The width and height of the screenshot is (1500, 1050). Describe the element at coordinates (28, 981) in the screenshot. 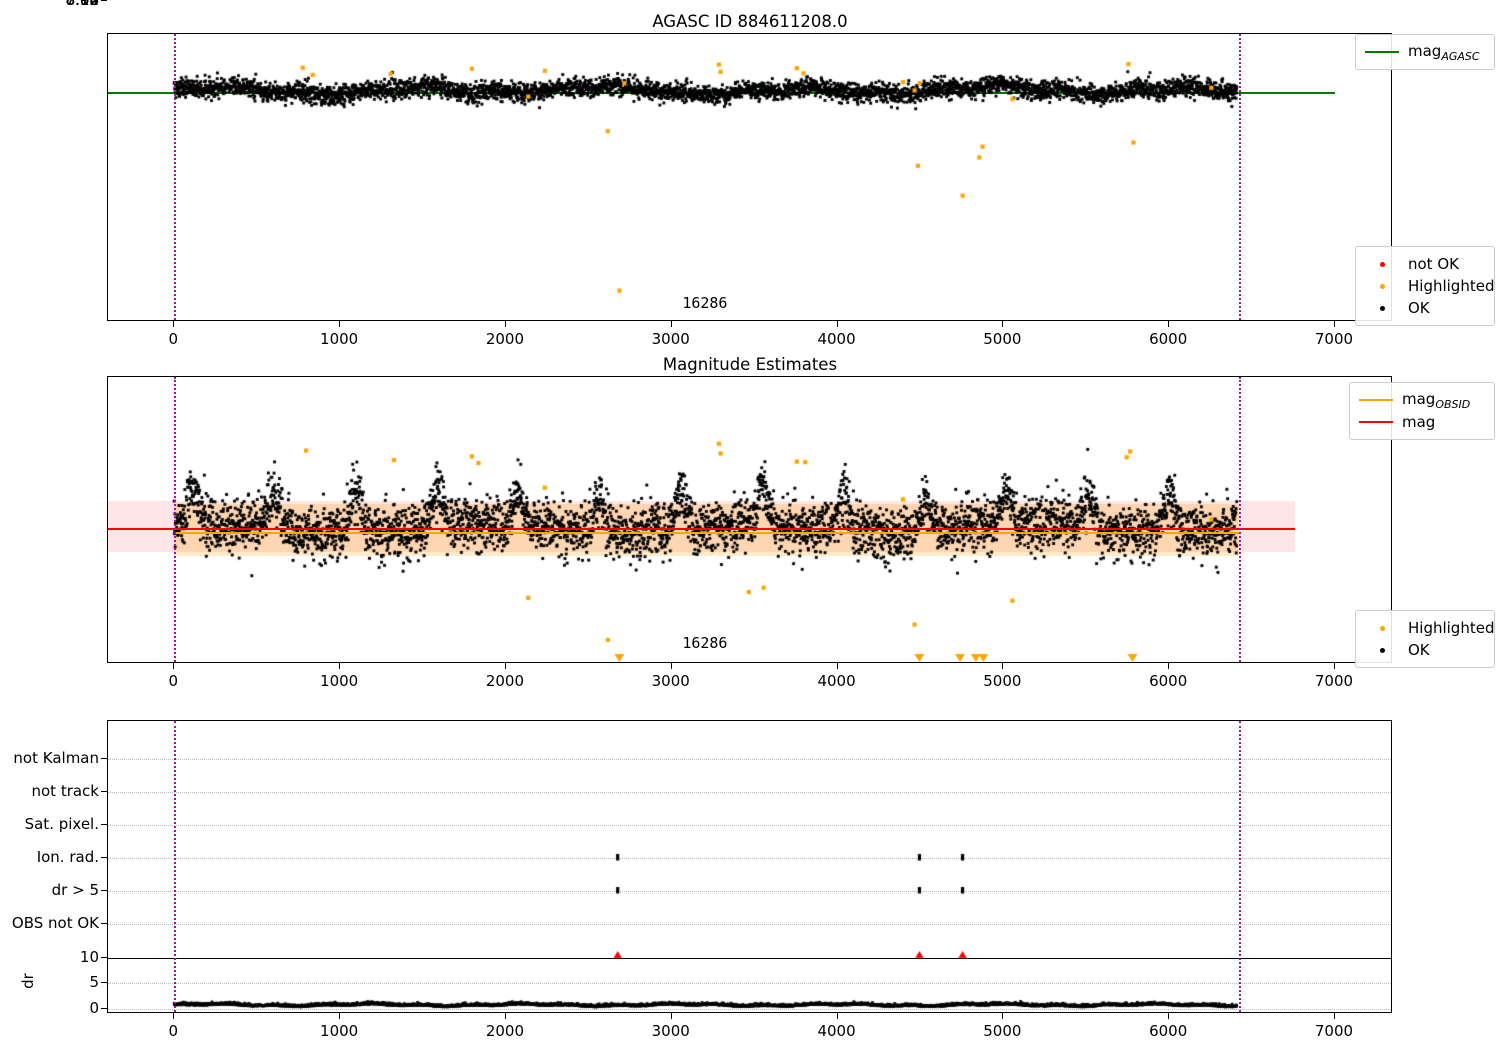

I see `dr-axis-label: dr` at that location.